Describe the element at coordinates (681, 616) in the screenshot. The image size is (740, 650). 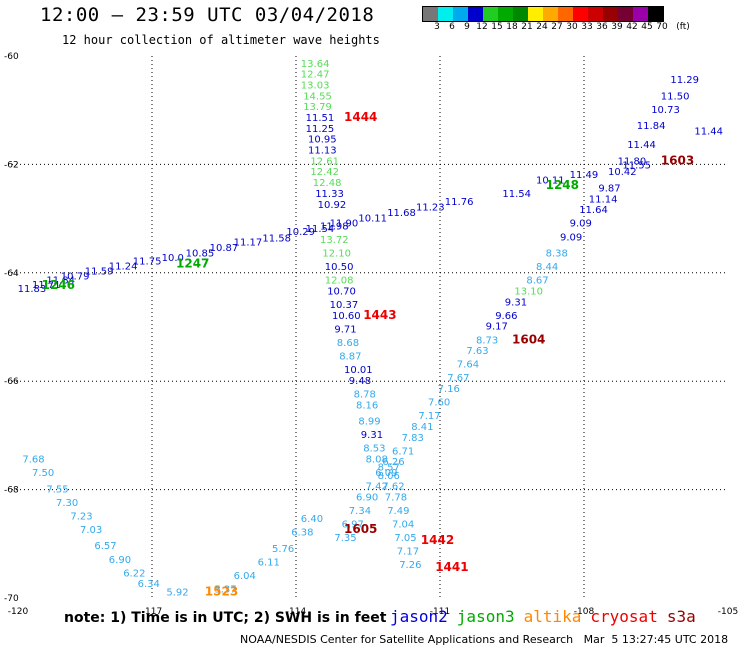
I see `legend-entry-s3a: s3a` at that location.